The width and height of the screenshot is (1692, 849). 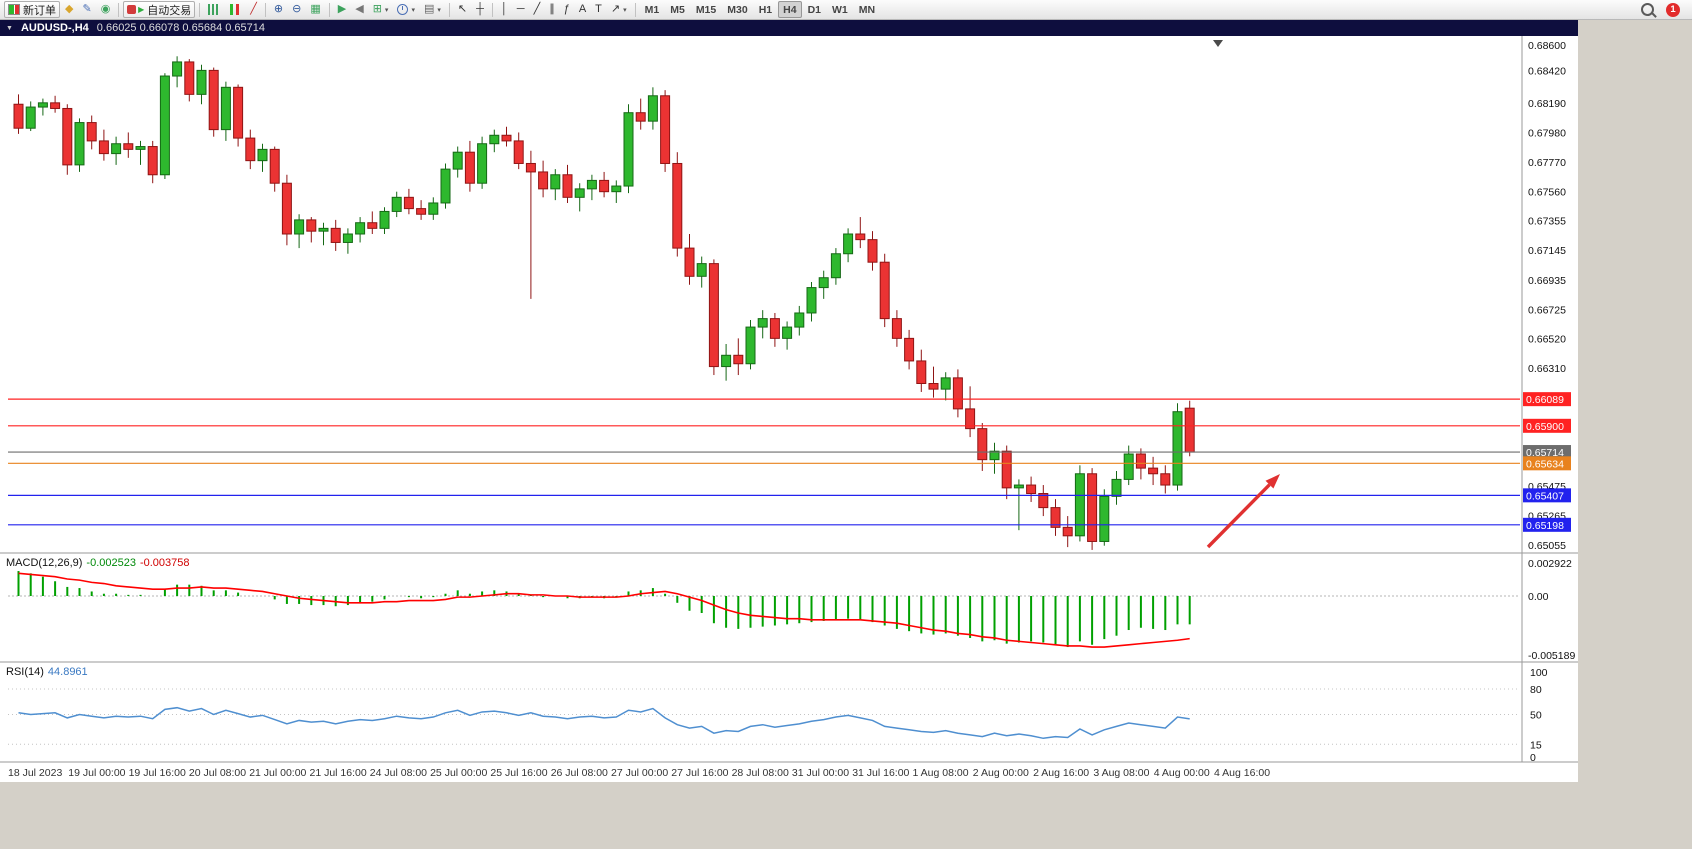 What do you see at coordinates (1536, 716) in the screenshot?
I see `rsi-axis-label: 50` at bounding box center [1536, 716].